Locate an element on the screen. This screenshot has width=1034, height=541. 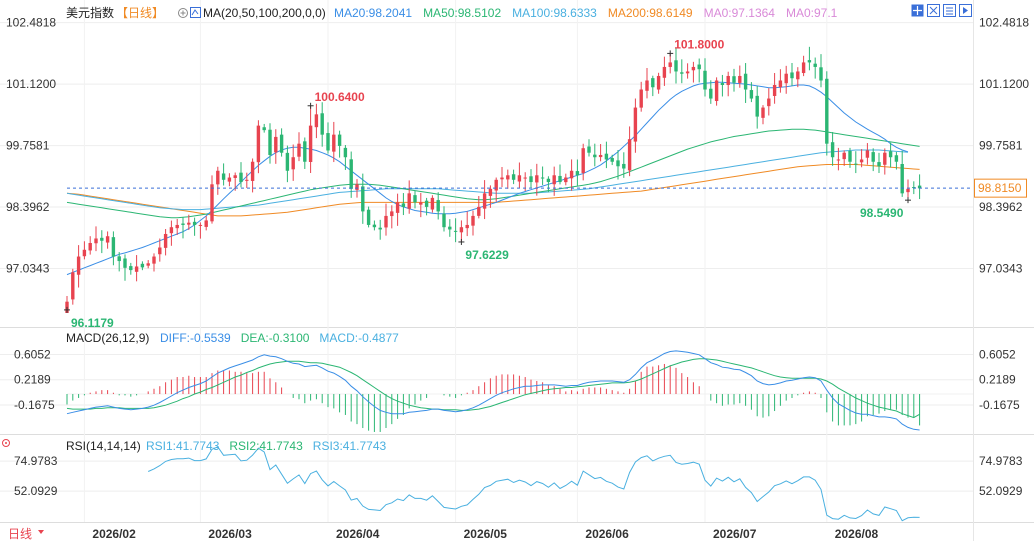
expand-icon is located at coordinates (965, 10).